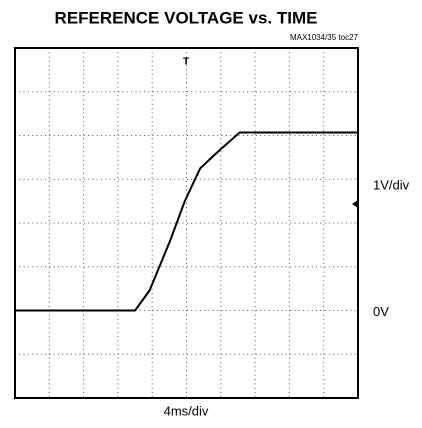  Describe the element at coordinates (324, 37) in the screenshot. I see `chart-subtitle: MAX1034/35 toc27` at that location.